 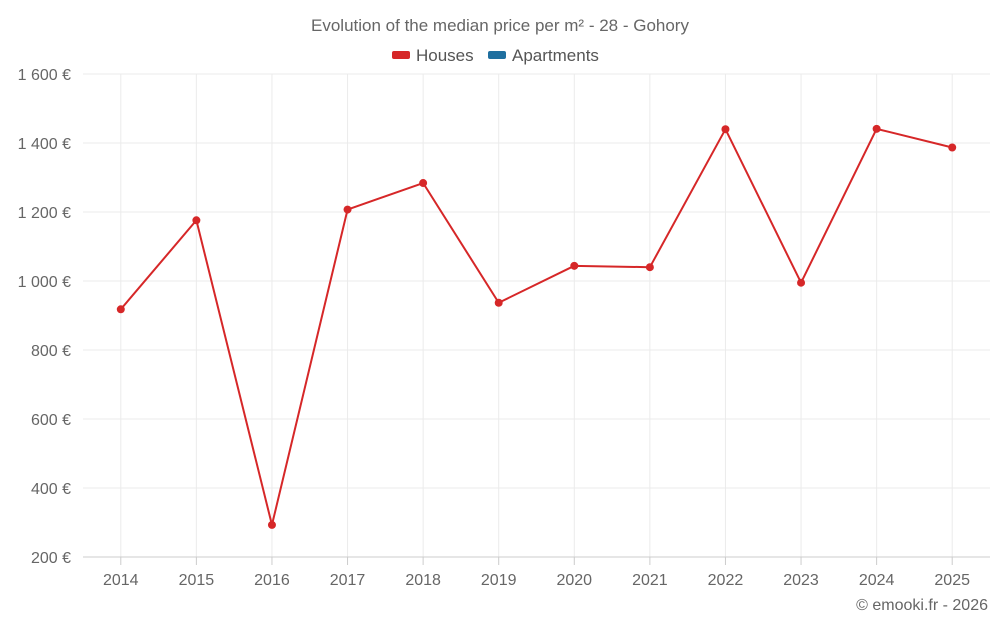 What do you see at coordinates (877, 580) in the screenshot?
I see `x-tick-label: 2024` at bounding box center [877, 580].